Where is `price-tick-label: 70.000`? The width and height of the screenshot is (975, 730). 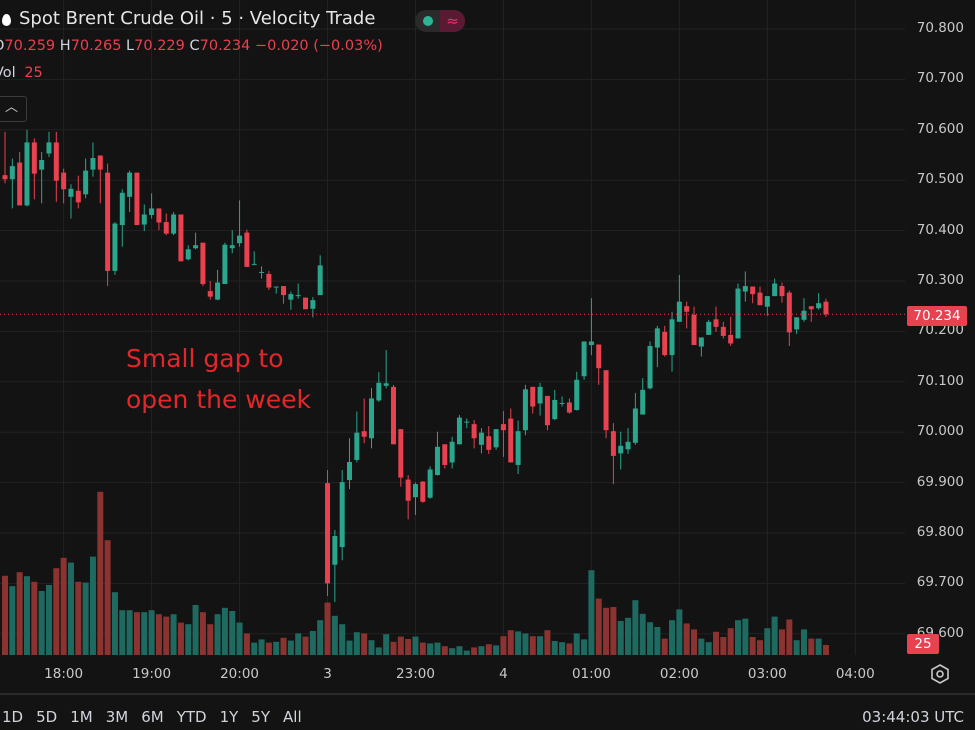 price-tick-label: 70.000 is located at coordinates (940, 431).